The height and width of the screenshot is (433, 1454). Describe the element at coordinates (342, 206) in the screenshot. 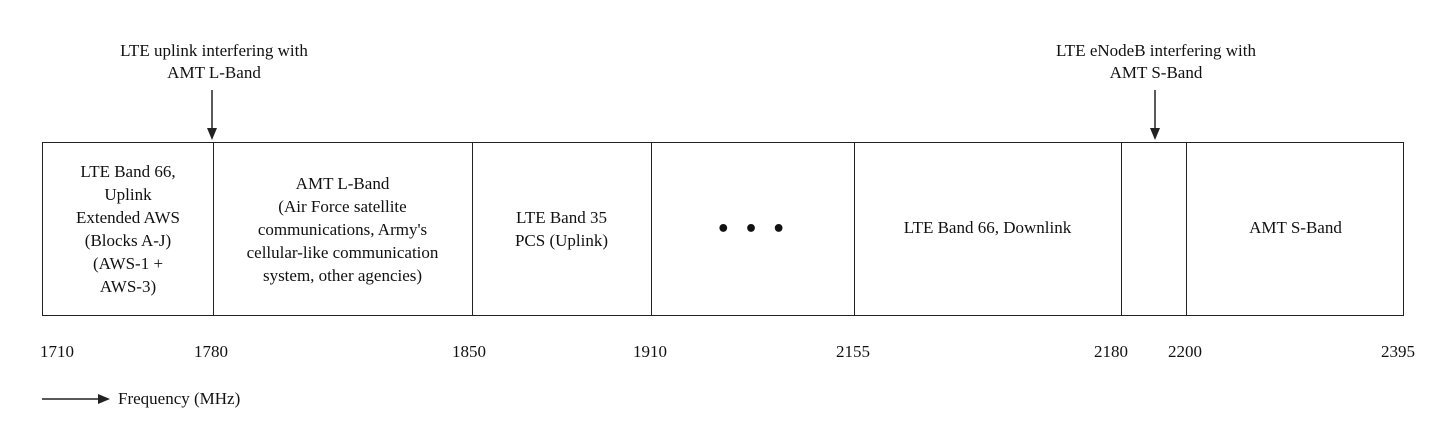

I see `band-line: (Air Force satellite` at that location.